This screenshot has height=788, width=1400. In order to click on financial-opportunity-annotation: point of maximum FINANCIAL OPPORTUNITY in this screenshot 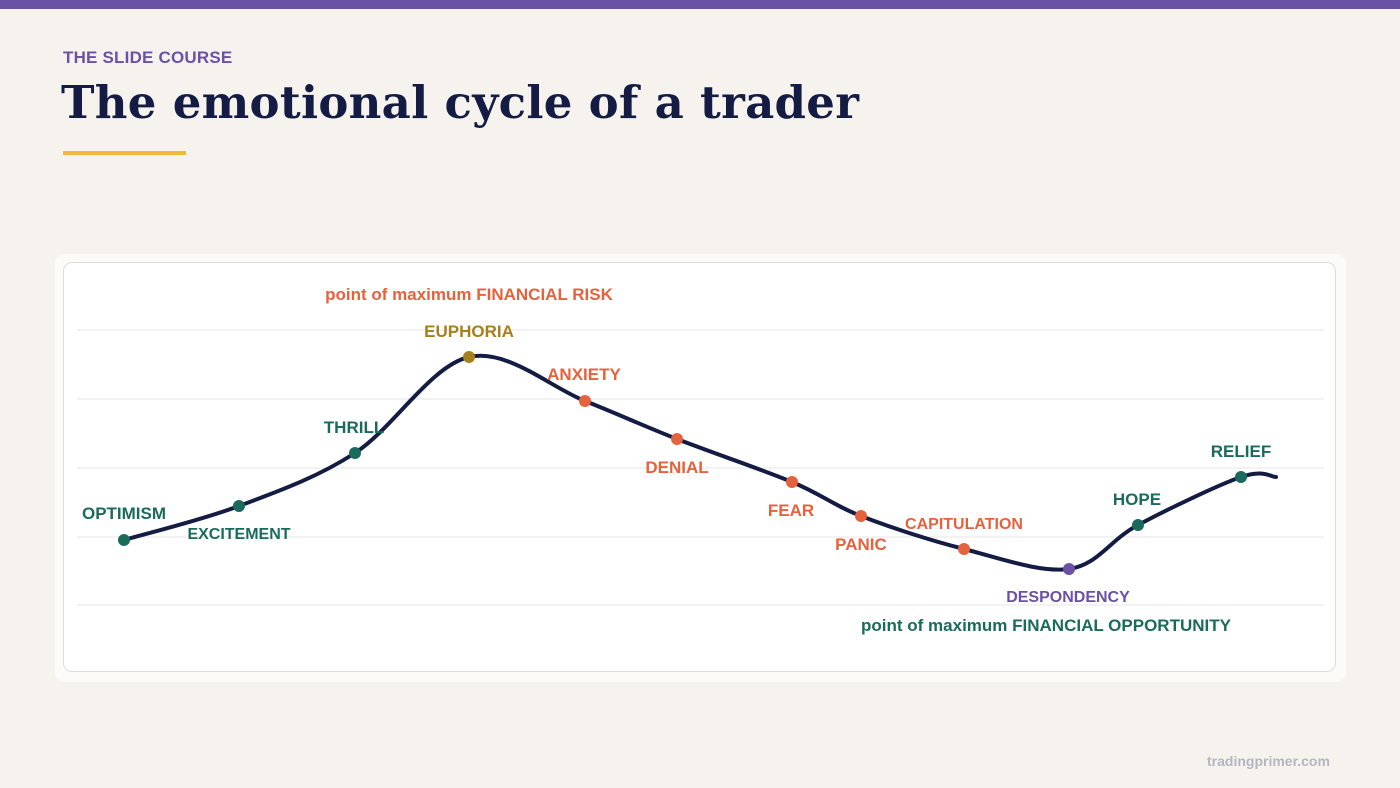, I will do `click(1046, 625)`.